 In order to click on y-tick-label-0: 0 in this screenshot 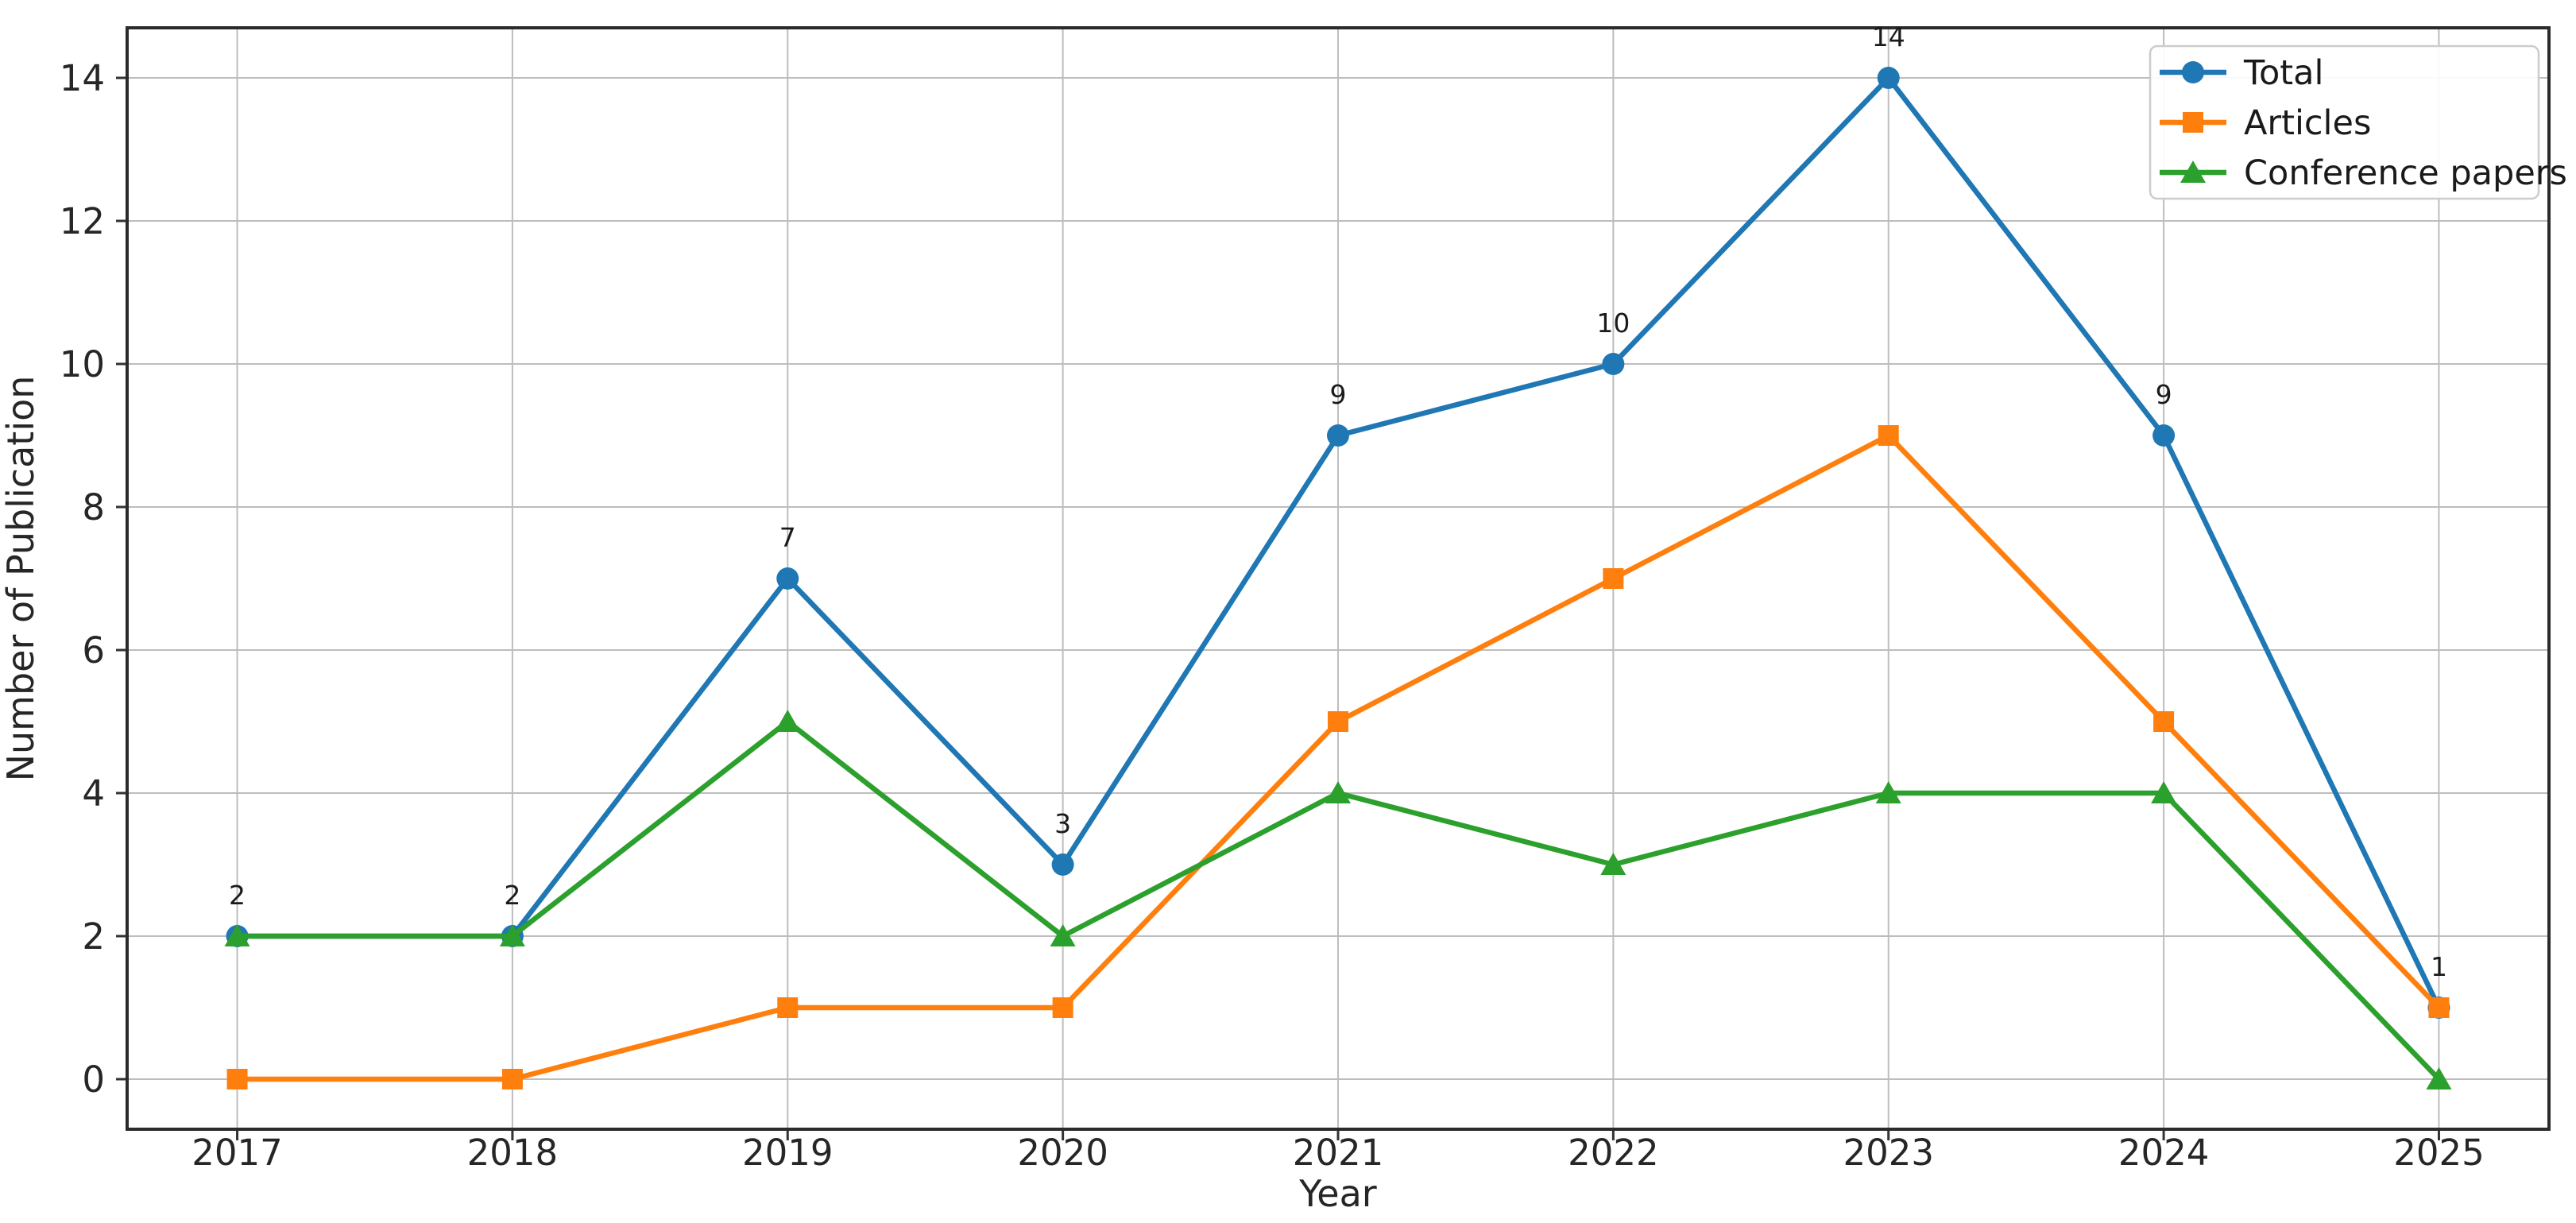, I will do `click(93, 1080)`.